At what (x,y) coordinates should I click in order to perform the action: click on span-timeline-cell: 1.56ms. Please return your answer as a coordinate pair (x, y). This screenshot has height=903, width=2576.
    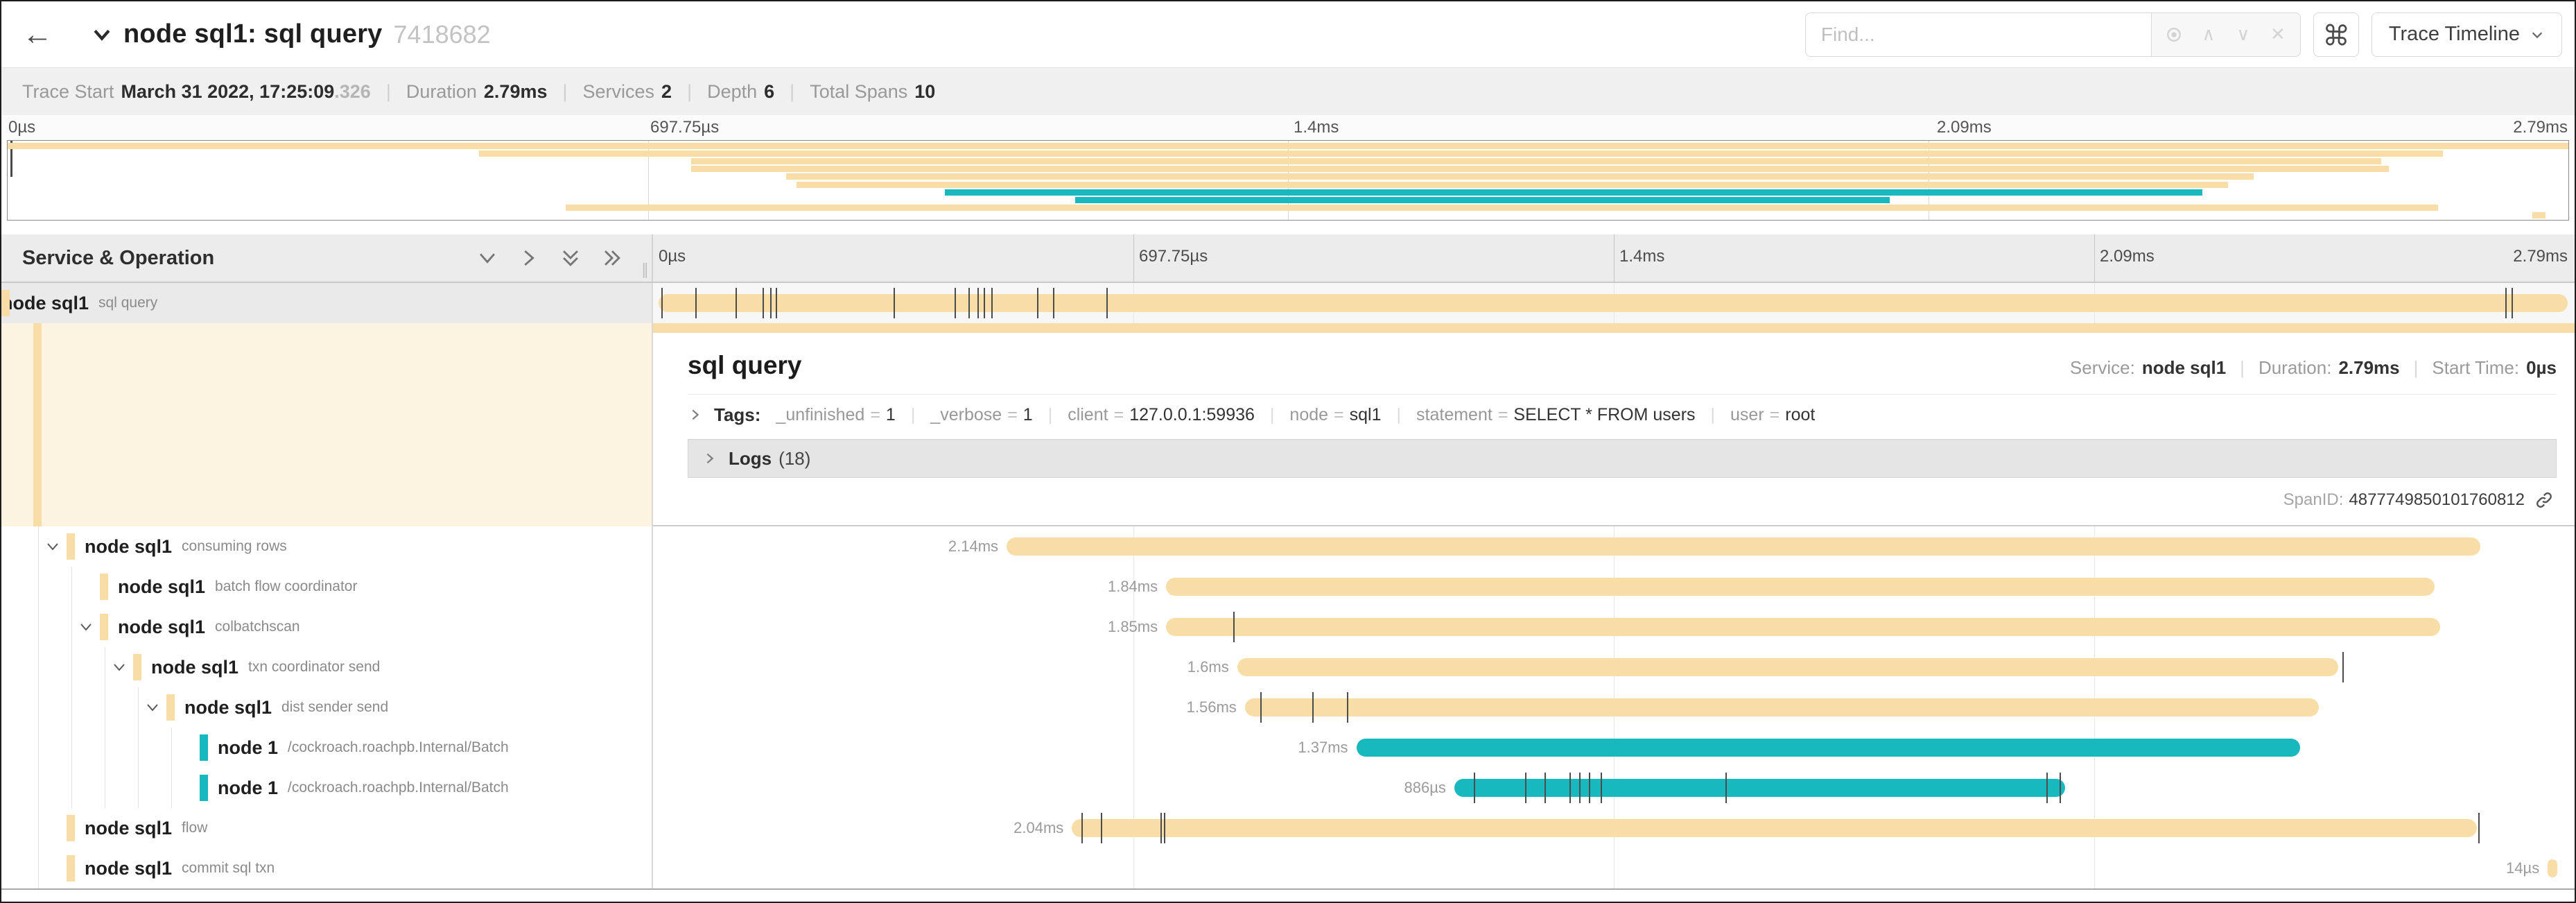
    Looking at the image, I should click on (1614, 707).